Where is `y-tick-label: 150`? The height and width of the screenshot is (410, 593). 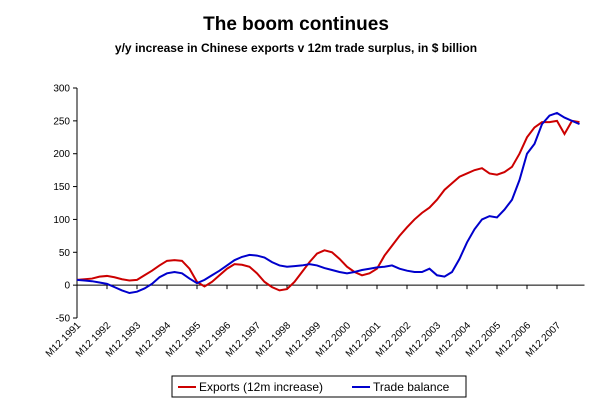
y-tick-label: 150 is located at coordinates (61, 187).